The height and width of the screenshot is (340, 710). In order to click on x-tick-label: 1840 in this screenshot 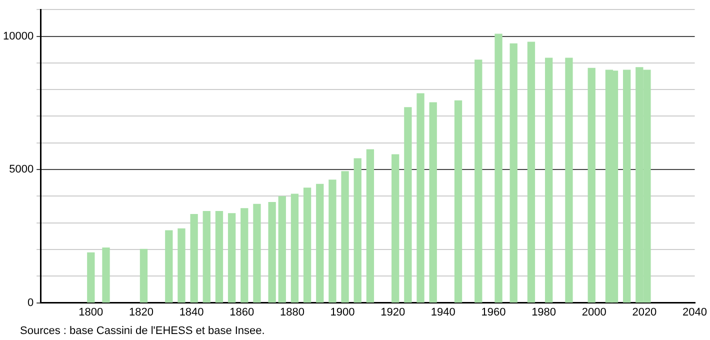, I will do `click(191, 312)`.